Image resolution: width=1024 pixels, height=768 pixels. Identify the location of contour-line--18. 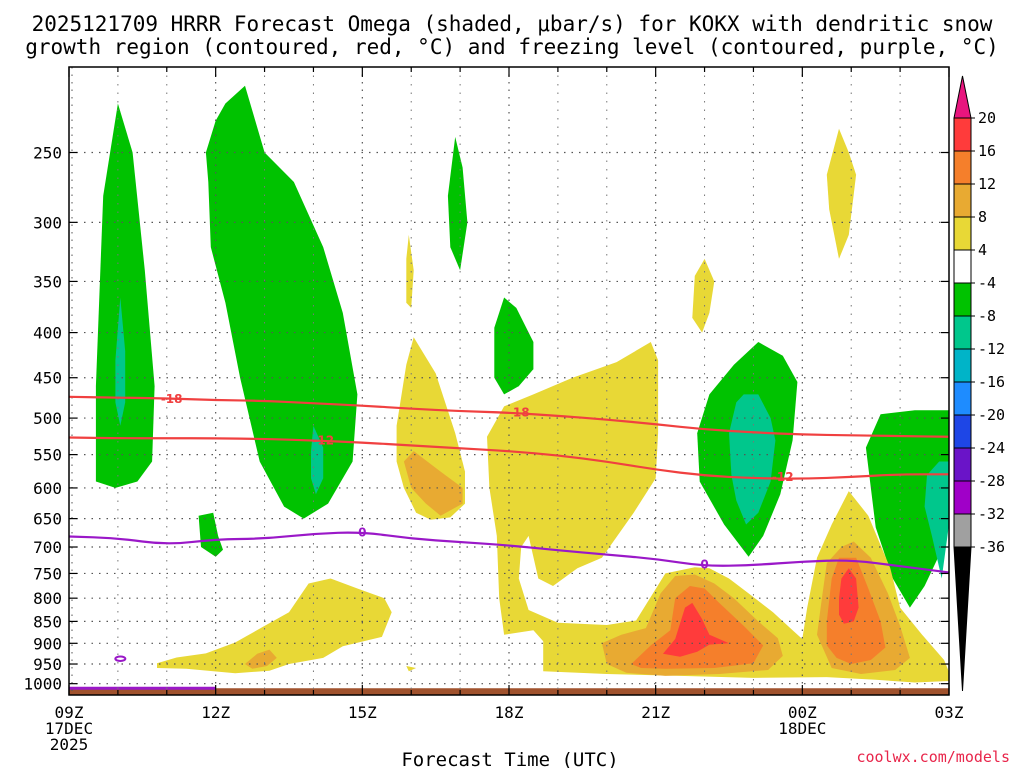
(509, 416).